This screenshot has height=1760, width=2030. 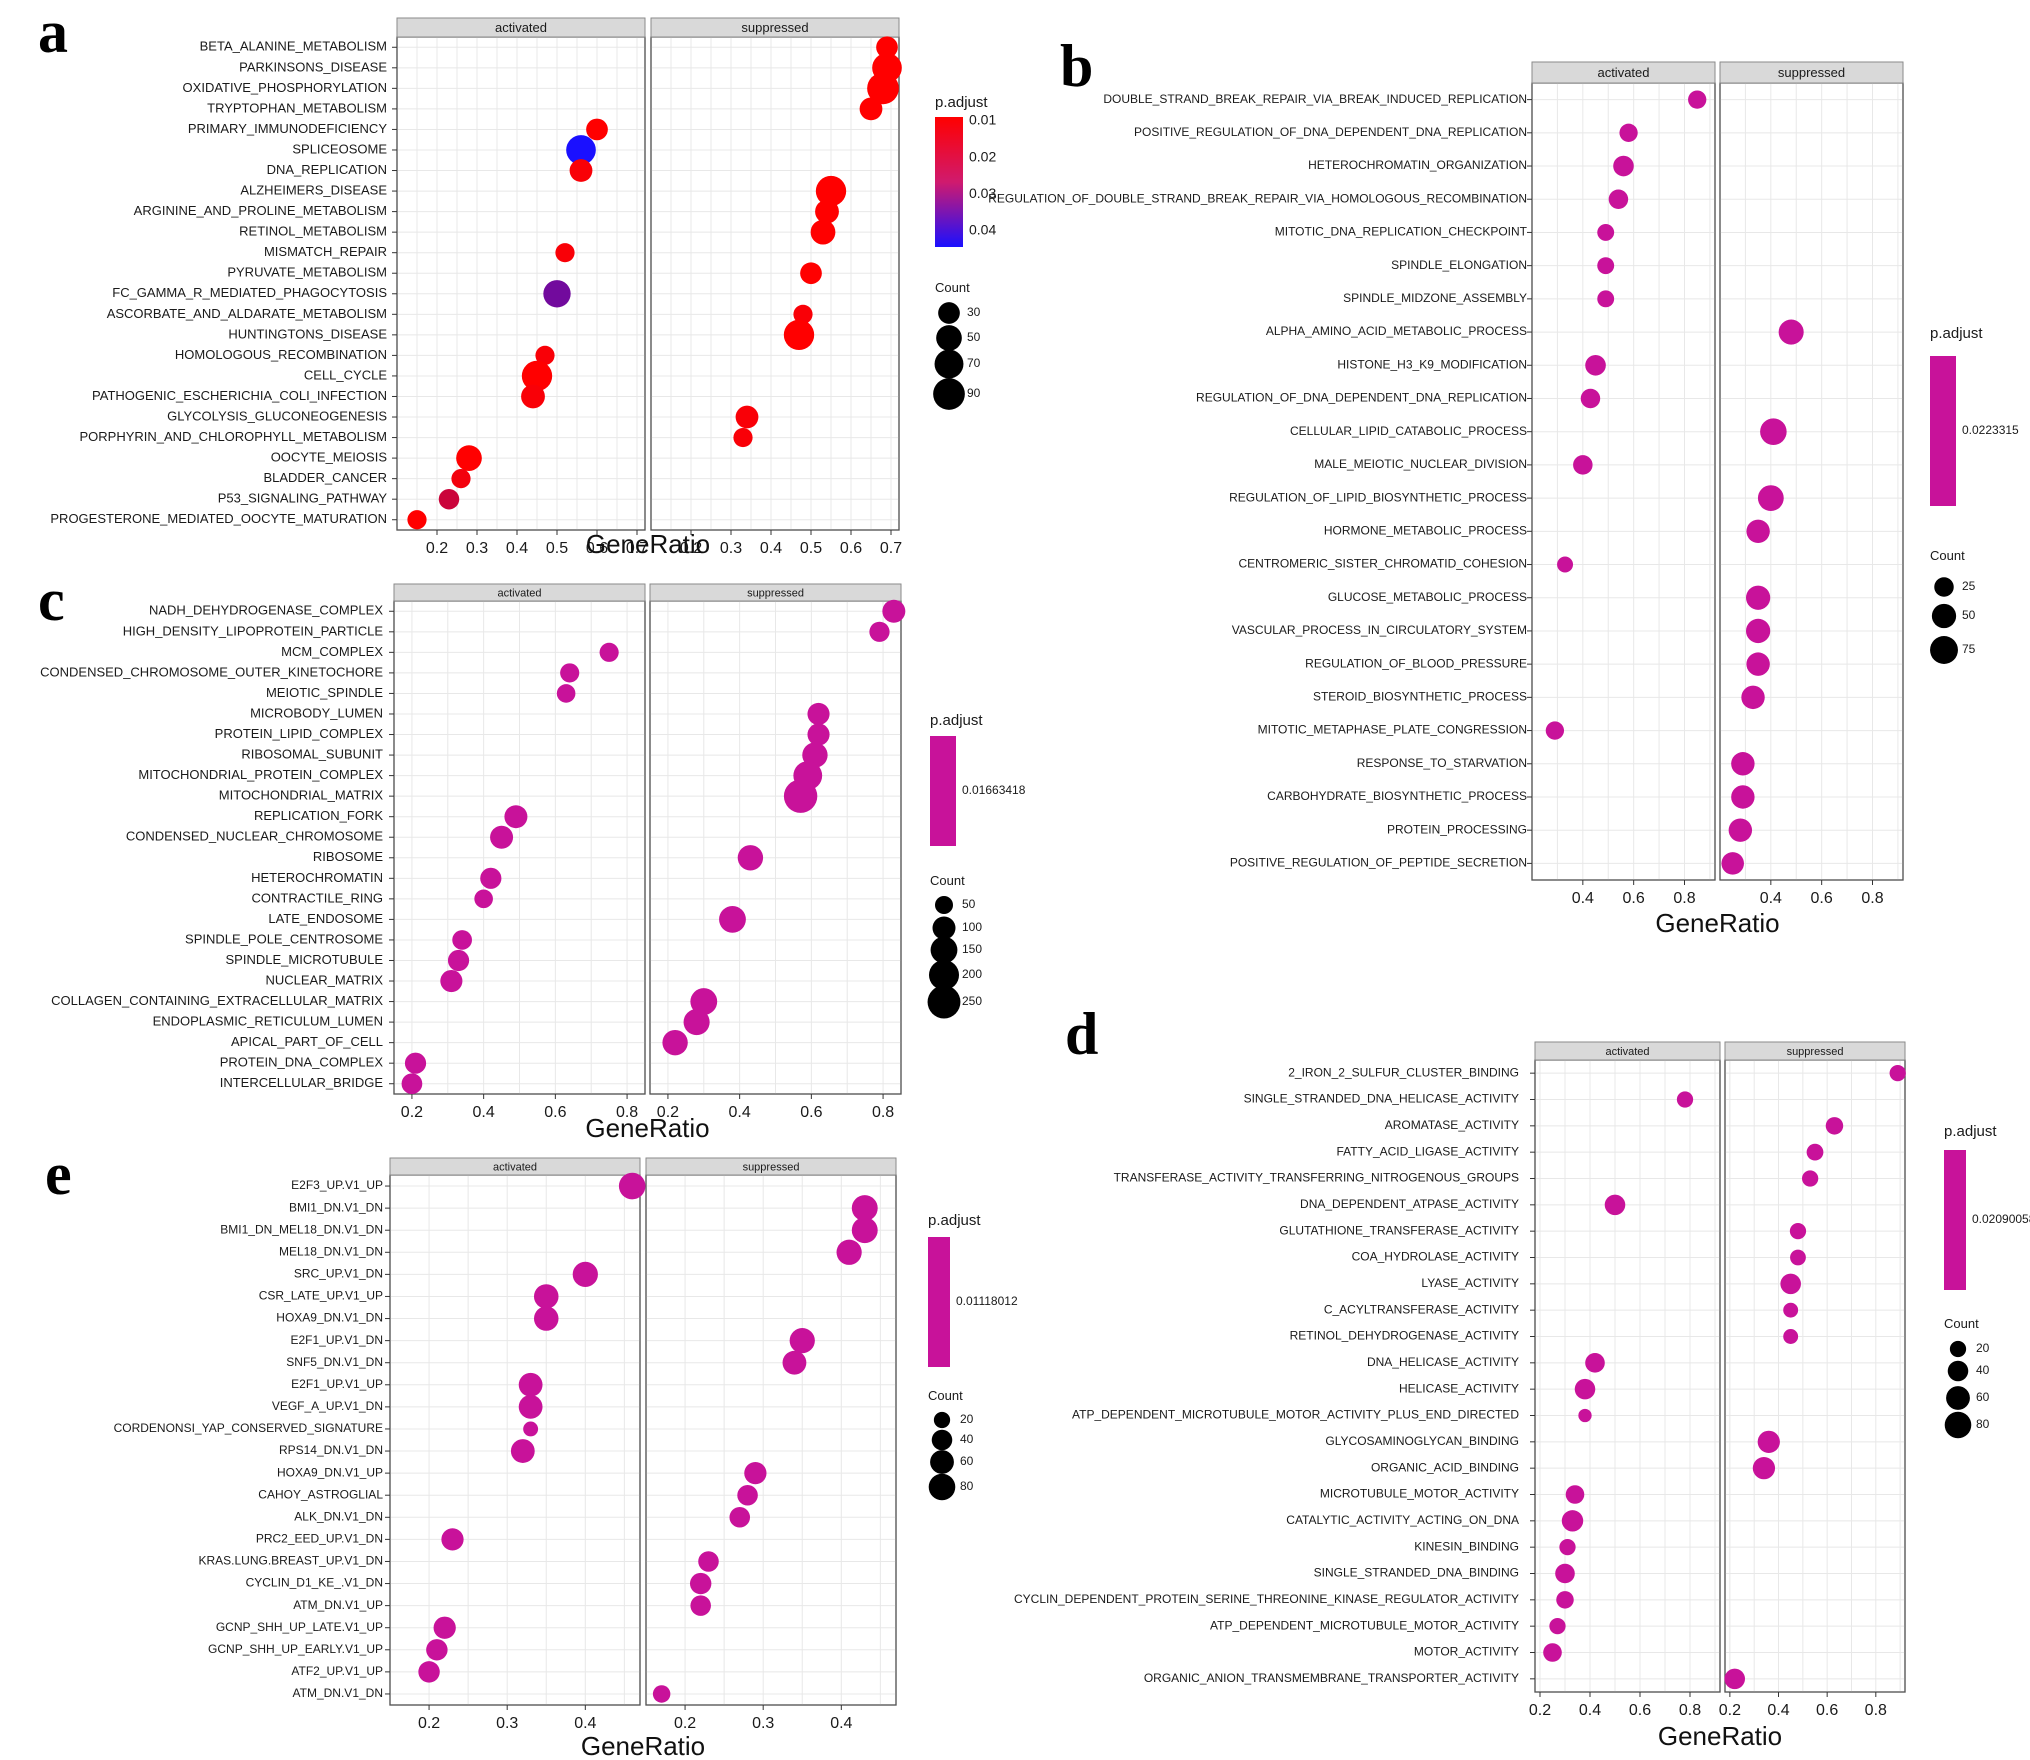 I want to click on term-label: CAHOY_ASTROGLIAL, so click(x=320, y=1494).